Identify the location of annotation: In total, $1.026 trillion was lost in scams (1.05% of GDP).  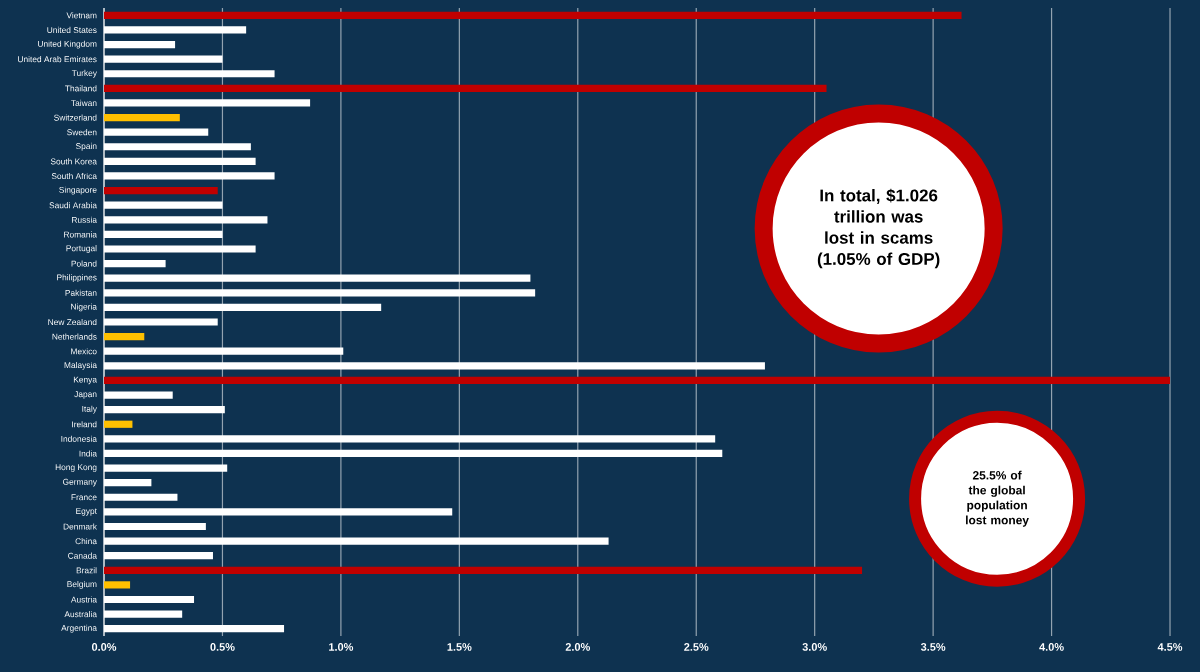
(878, 228).